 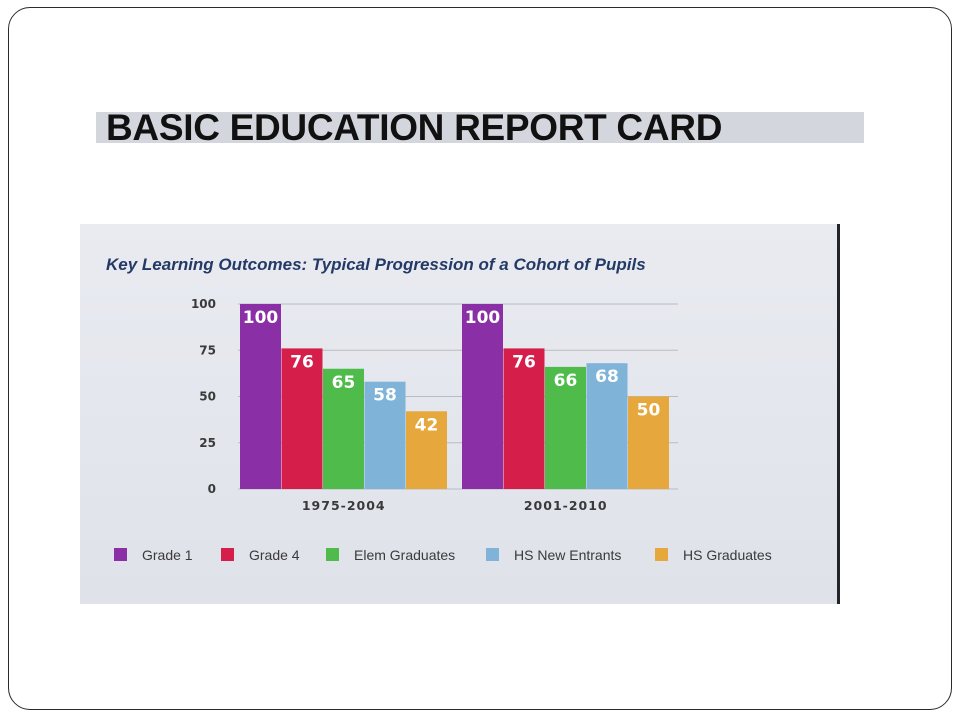 I want to click on x-category-label: 2001-2010, so click(x=566, y=505).